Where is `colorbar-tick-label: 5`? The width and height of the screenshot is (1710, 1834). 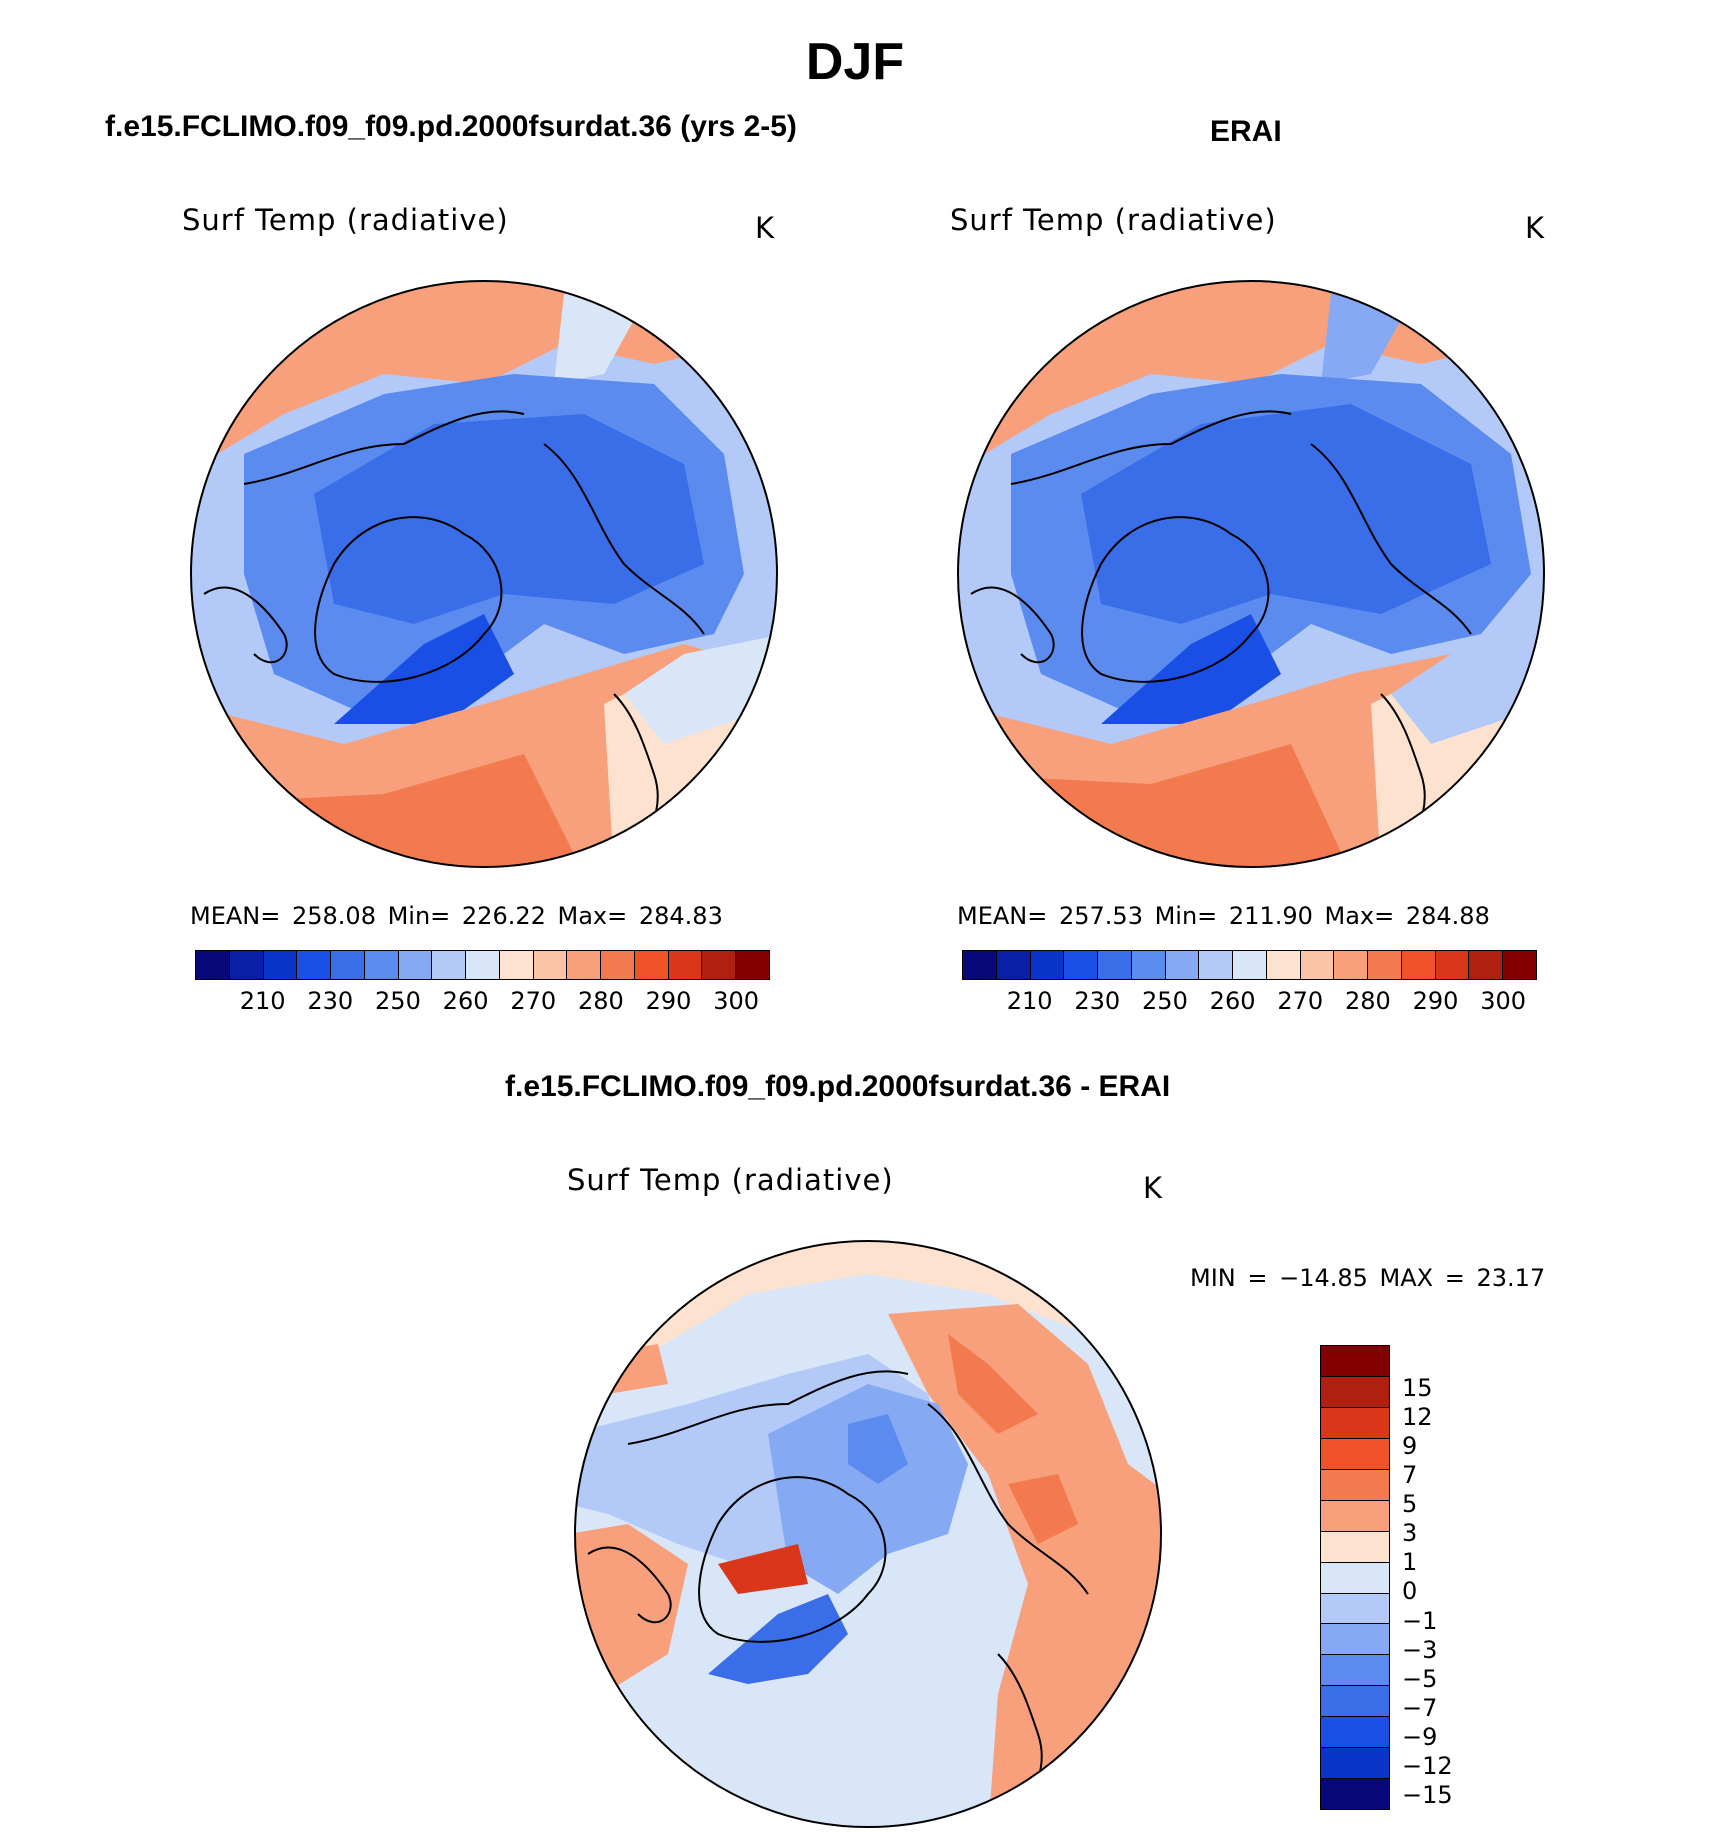 colorbar-tick-label: 5 is located at coordinates (1410, 1504).